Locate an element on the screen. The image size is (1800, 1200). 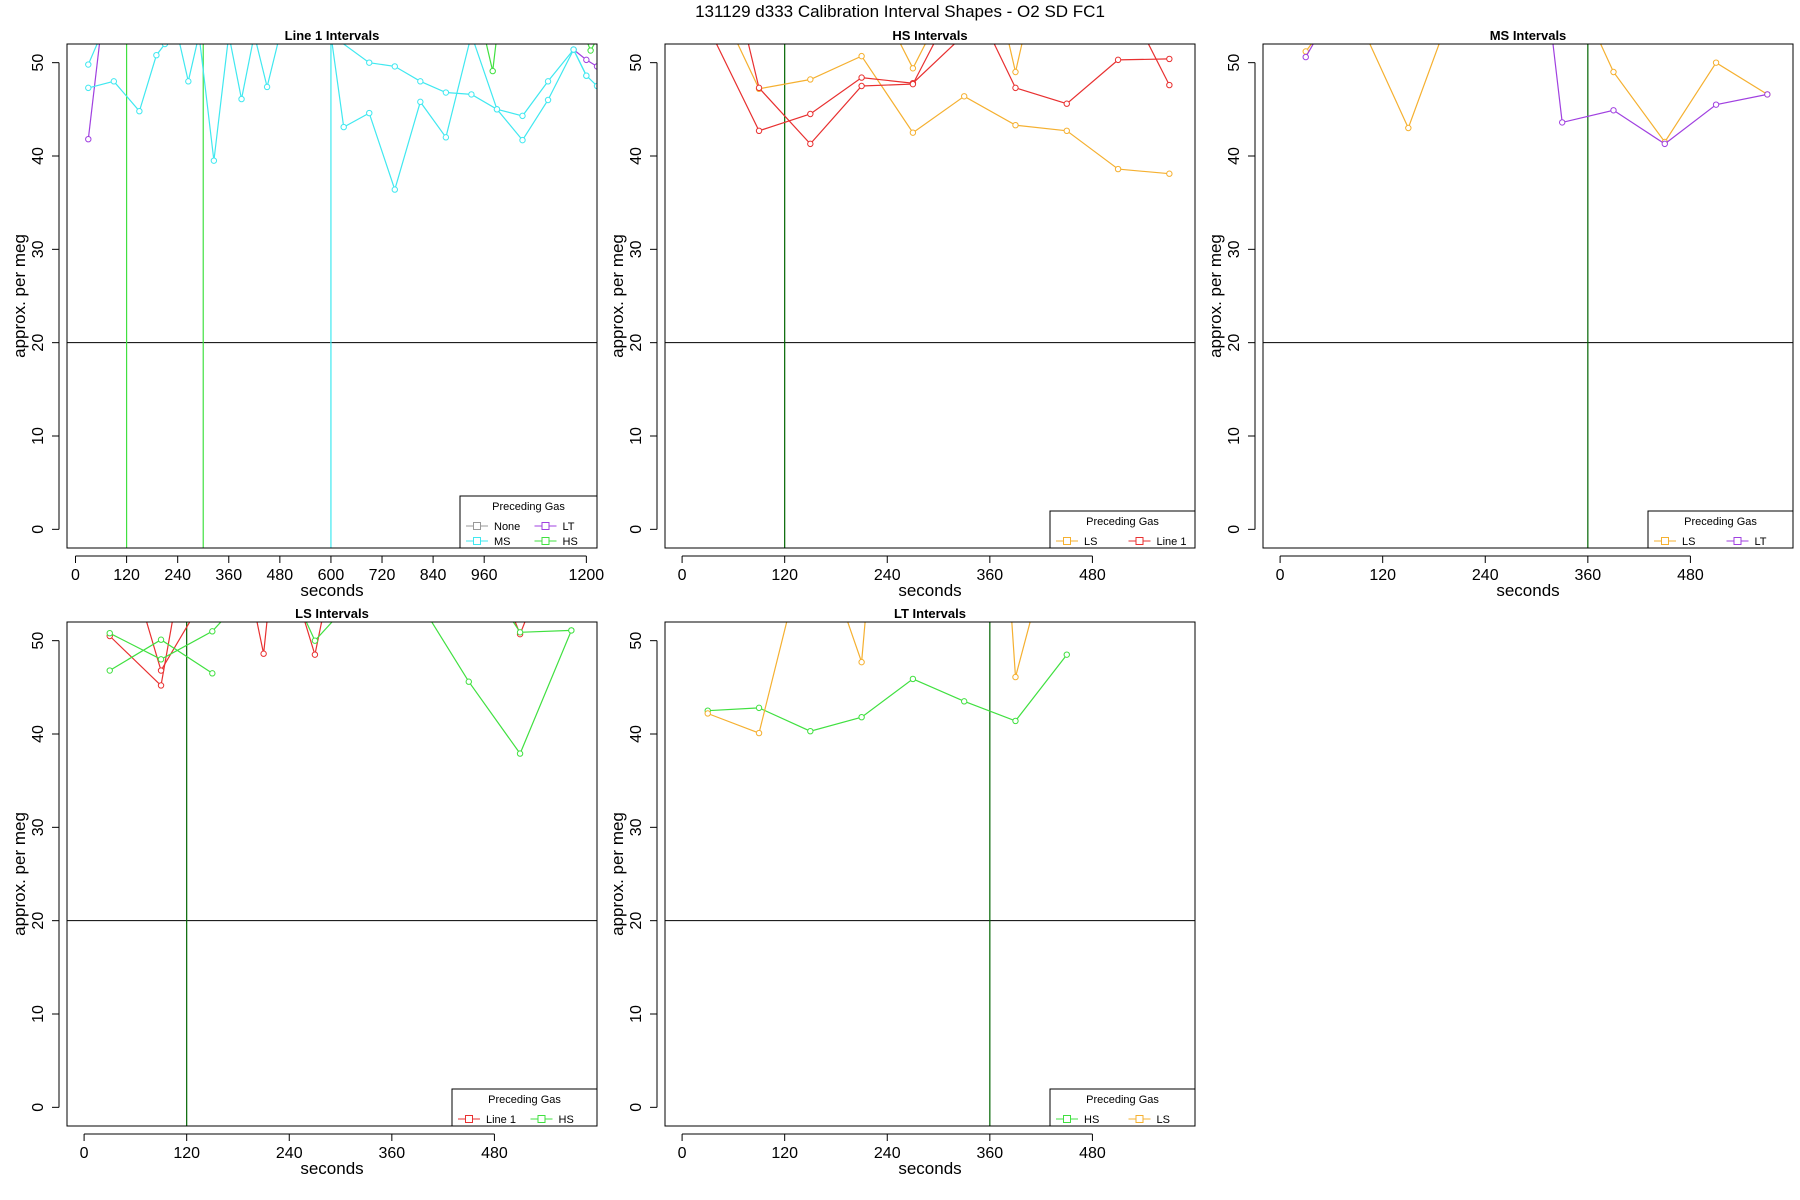
panel-title: MS Intervals is located at coordinates (1528, 35).